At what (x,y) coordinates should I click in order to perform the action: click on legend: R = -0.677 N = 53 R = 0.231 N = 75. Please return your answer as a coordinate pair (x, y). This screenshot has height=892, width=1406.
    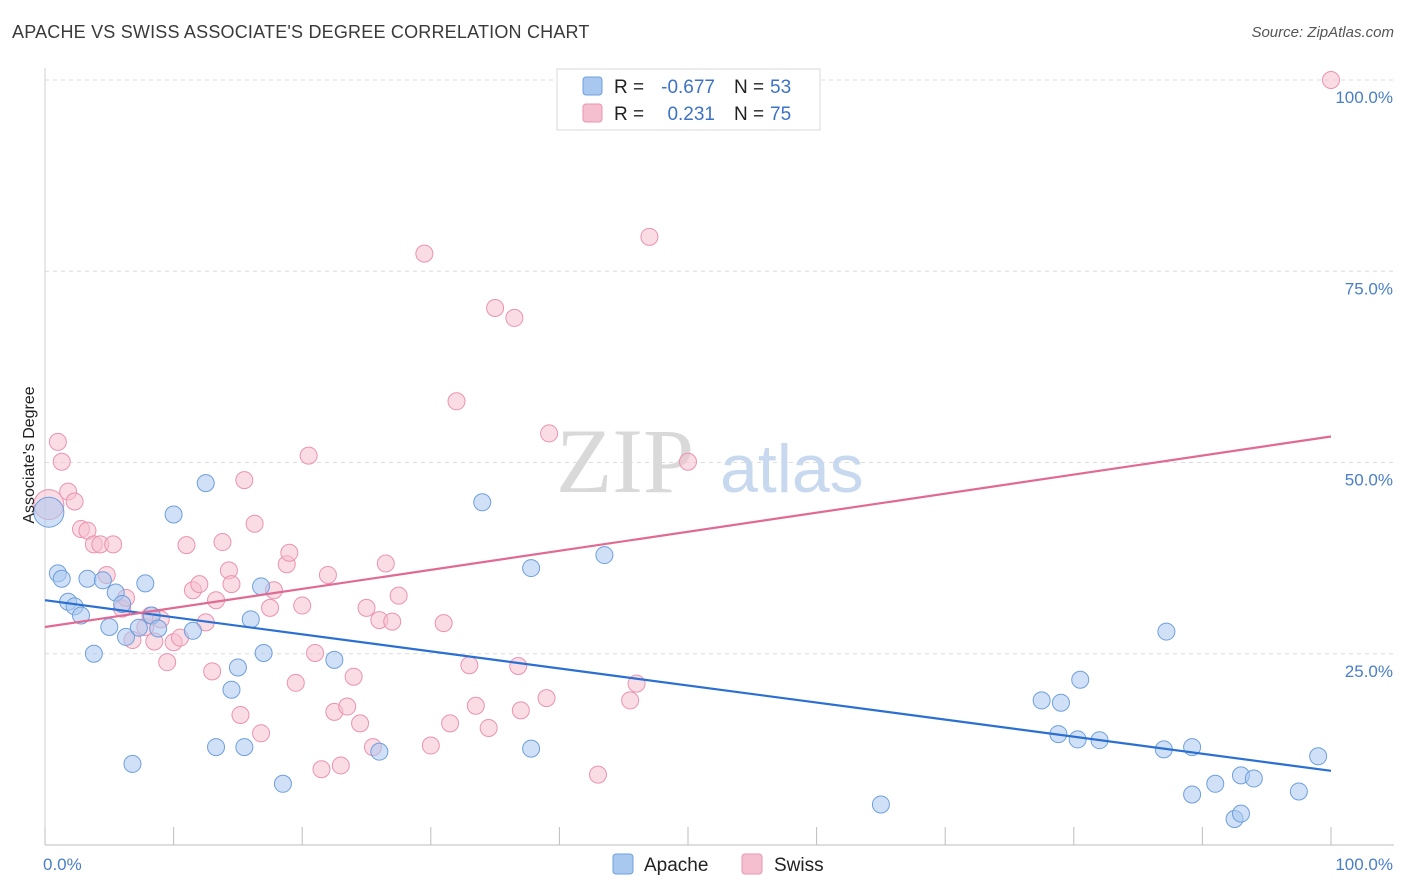
    Looking at the image, I should click on (688, 99).